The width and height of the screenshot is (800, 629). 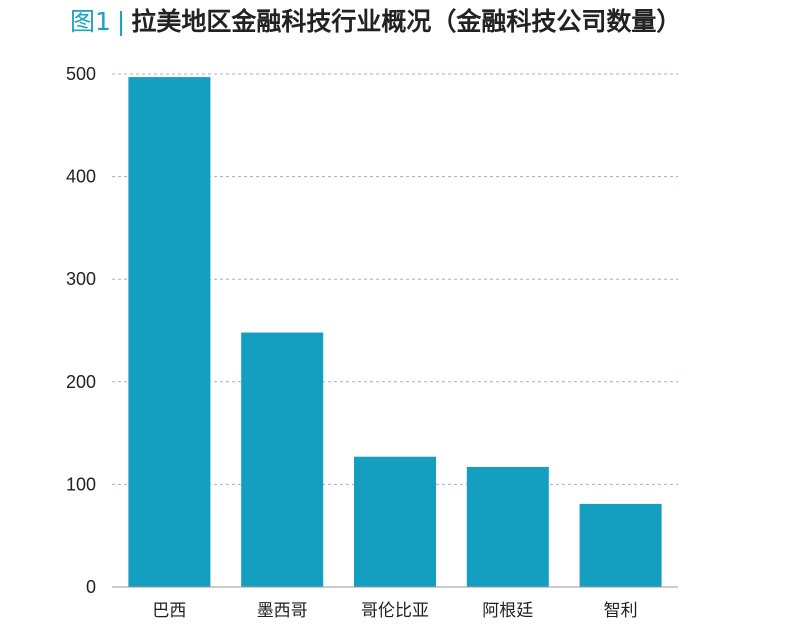 I want to click on chart-title: 图1 | 拉美地区金融科技行业概况（金融科技公司数量）, so click(x=375, y=22).